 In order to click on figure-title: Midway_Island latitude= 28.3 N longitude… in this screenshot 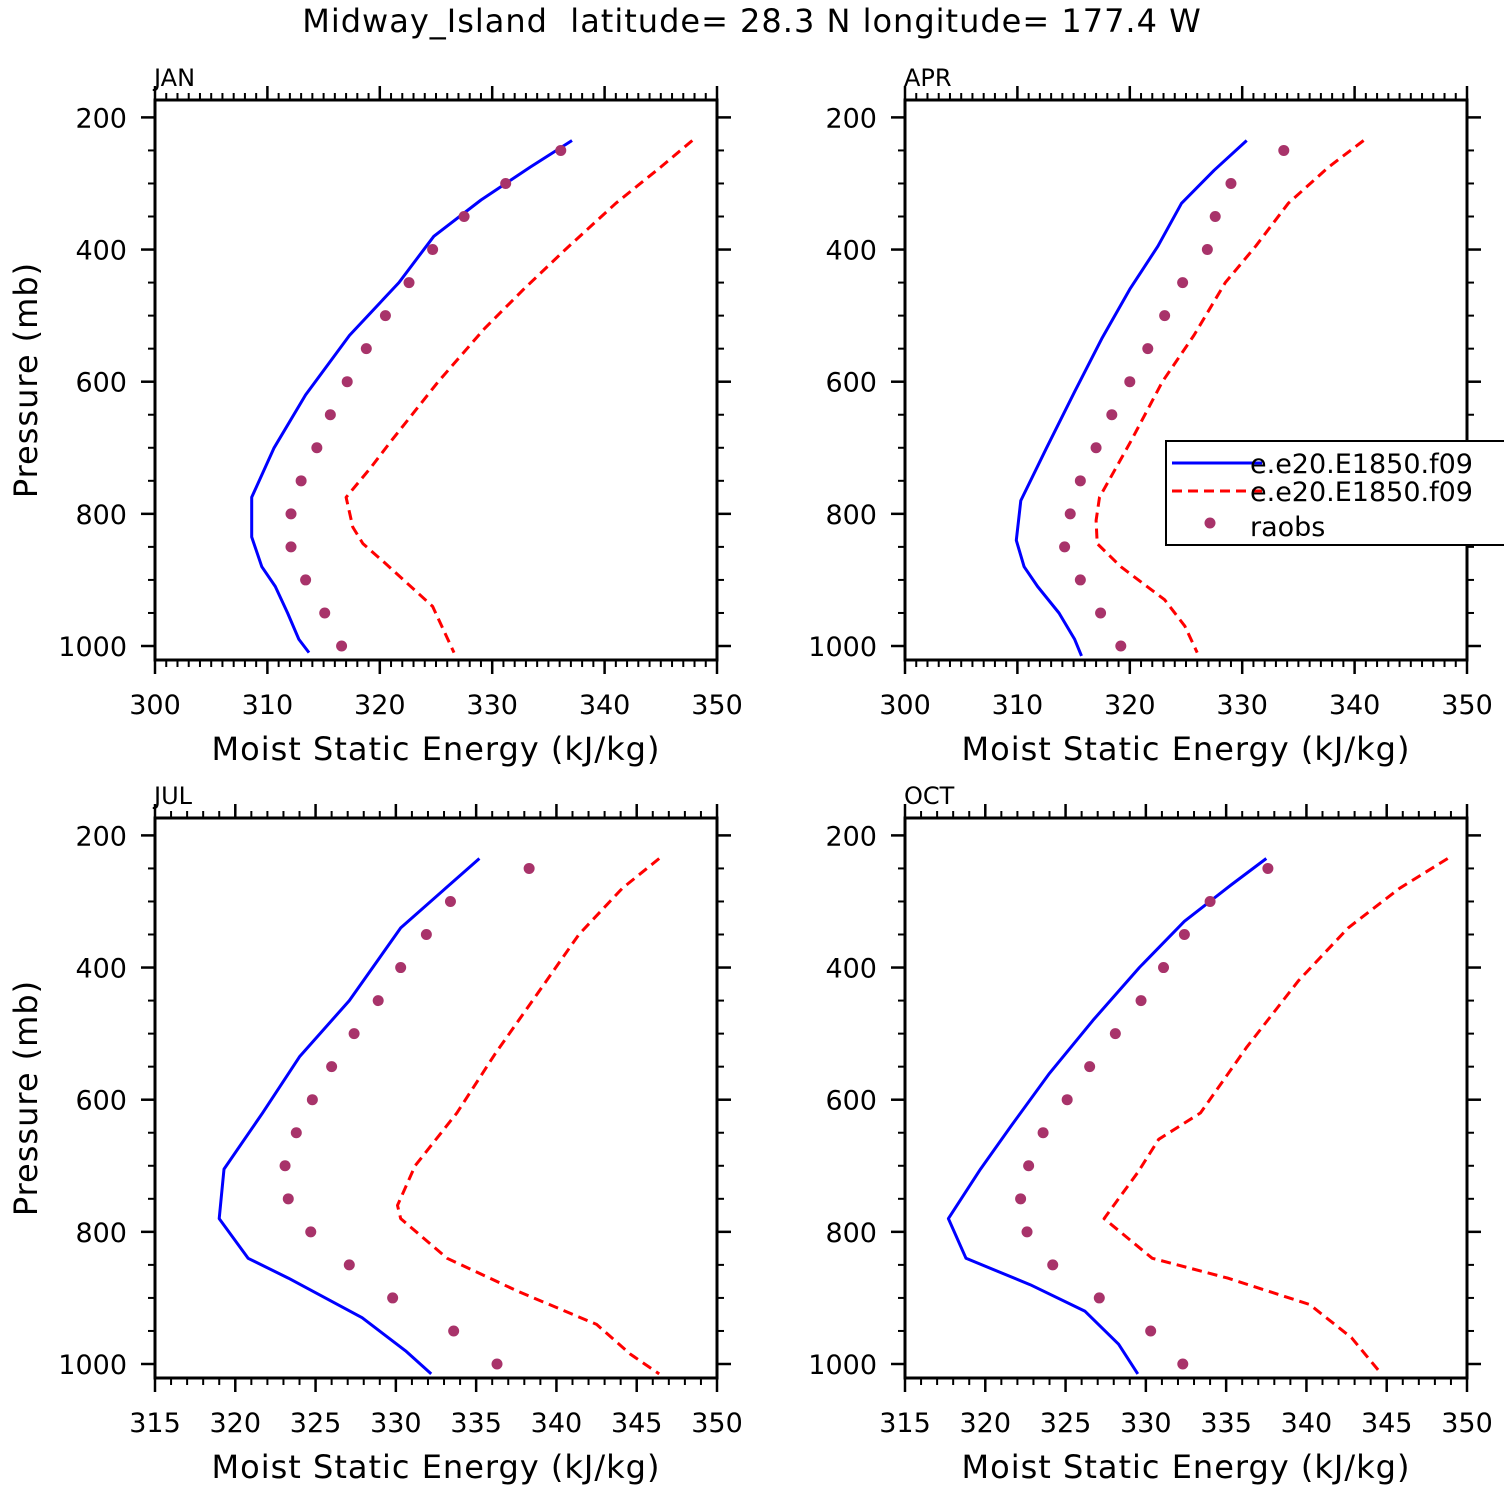, I will do `click(752, 21)`.